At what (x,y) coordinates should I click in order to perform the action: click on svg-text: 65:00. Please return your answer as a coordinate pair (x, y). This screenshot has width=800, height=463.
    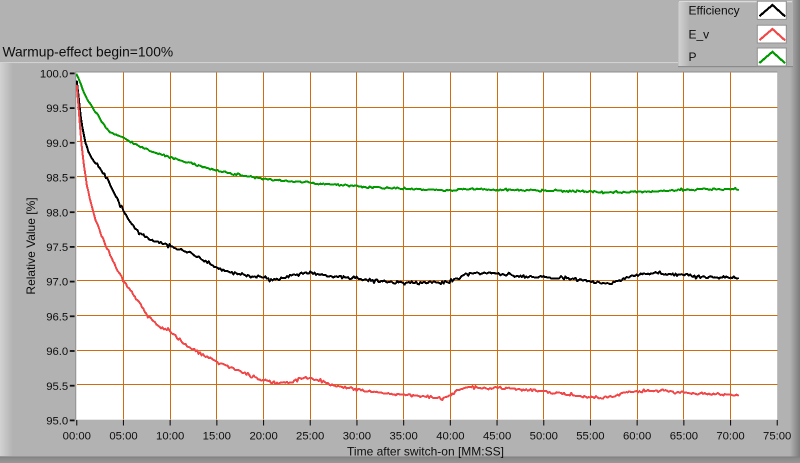
    Looking at the image, I should click on (684, 437).